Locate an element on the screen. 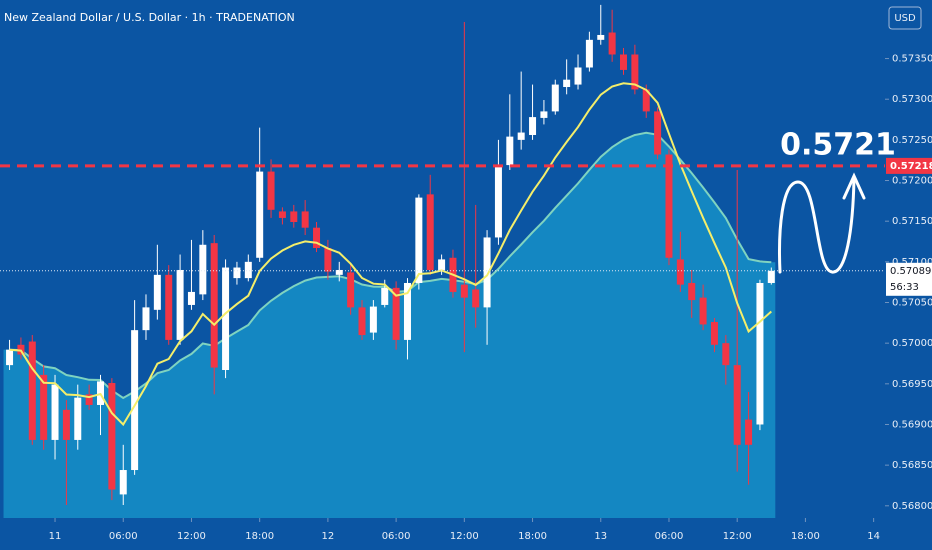 This screenshot has width=932, height=550. y-tick-label: 0.57150 is located at coordinates (912, 221).